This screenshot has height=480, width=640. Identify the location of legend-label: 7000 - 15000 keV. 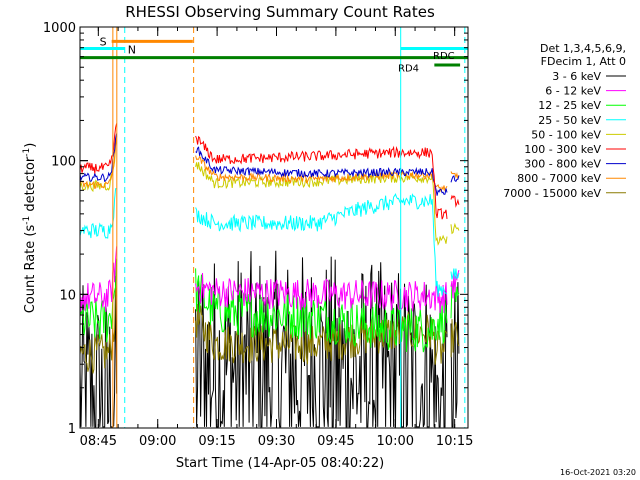
(552, 193).